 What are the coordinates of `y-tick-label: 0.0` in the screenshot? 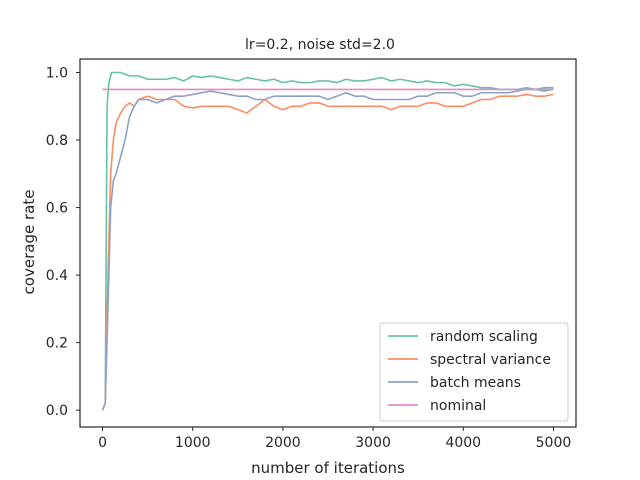 It's located at (57, 411).